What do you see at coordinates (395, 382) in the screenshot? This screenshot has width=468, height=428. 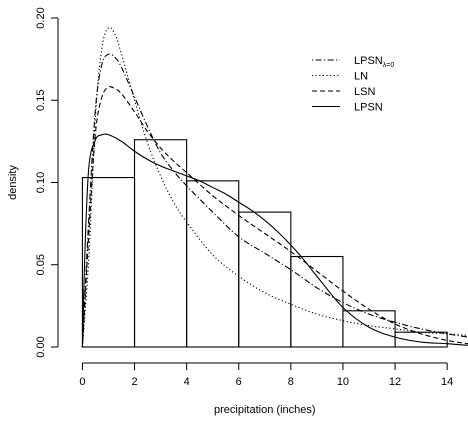 I see `x-tick-label: 12` at bounding box center [395, 382].